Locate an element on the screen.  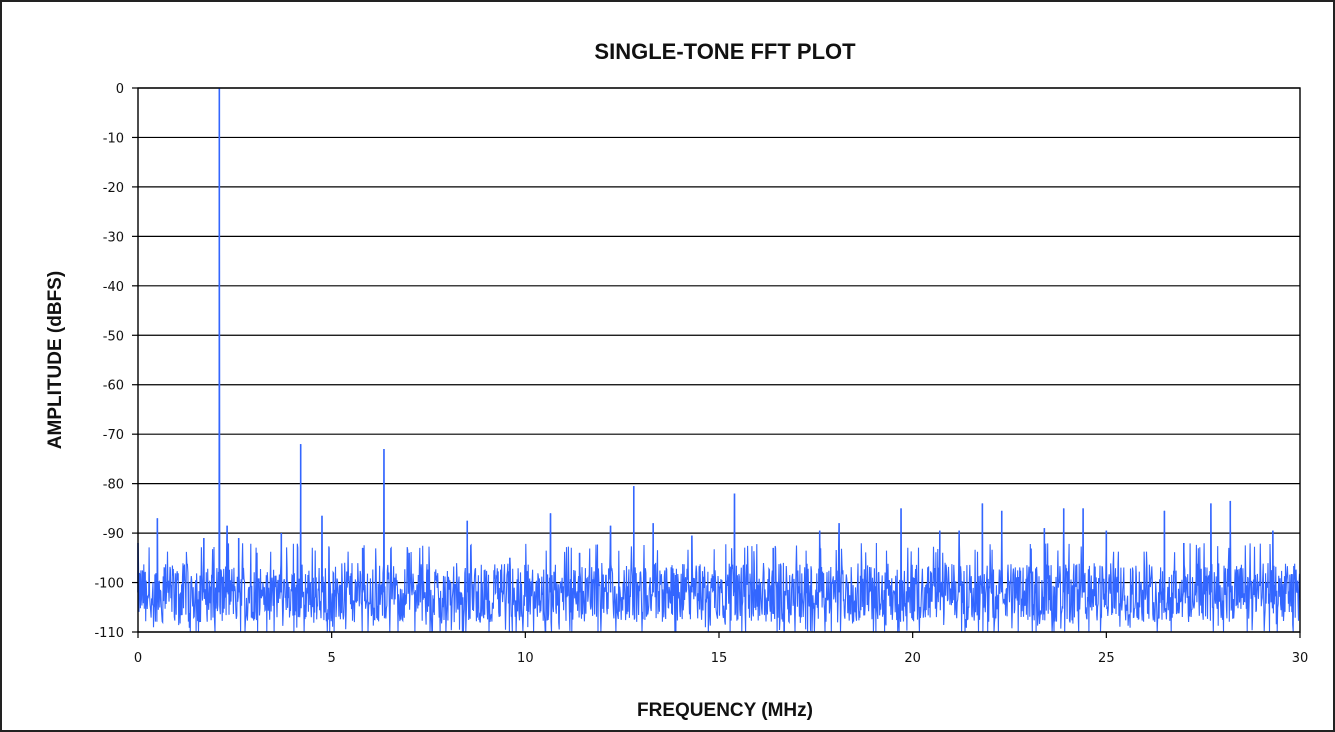
x-tick-label: 20 is located at coordinates (912, 658).